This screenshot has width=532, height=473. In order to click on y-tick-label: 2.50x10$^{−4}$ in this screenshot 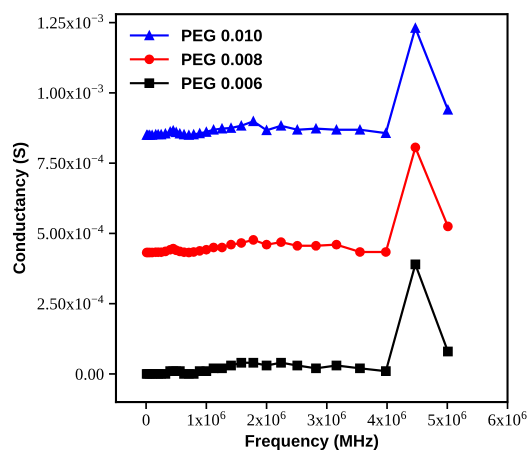, I will do `click(71, 302)`.